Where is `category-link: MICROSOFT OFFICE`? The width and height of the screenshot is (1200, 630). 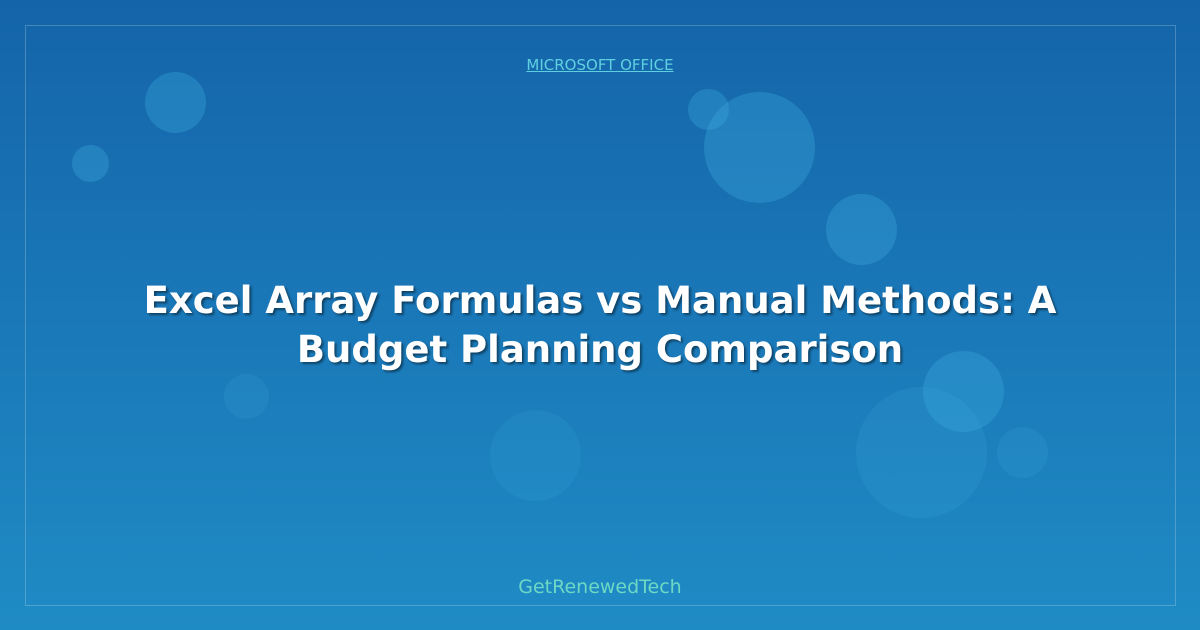
category-link: MICROSOFT OFFICE is located at coordinates (600, 65).